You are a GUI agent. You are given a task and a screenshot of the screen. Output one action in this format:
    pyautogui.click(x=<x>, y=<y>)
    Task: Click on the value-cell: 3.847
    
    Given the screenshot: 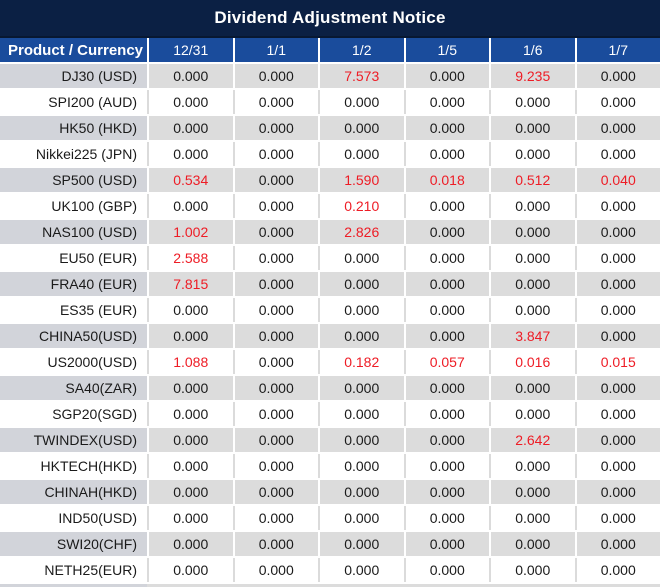 What is the action you would take?
    pyautogui.click(x=532, y=336)
    